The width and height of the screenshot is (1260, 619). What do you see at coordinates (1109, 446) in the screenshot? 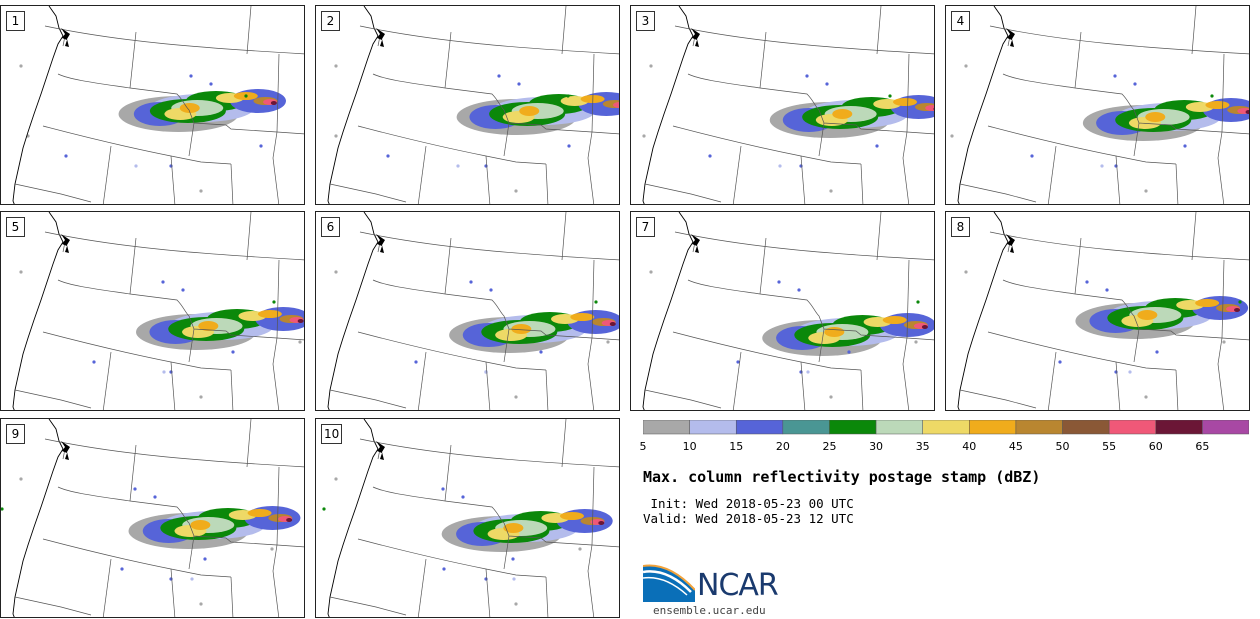
I see `colorbar-tick-label: 55` at bounding box center [1109, 446].